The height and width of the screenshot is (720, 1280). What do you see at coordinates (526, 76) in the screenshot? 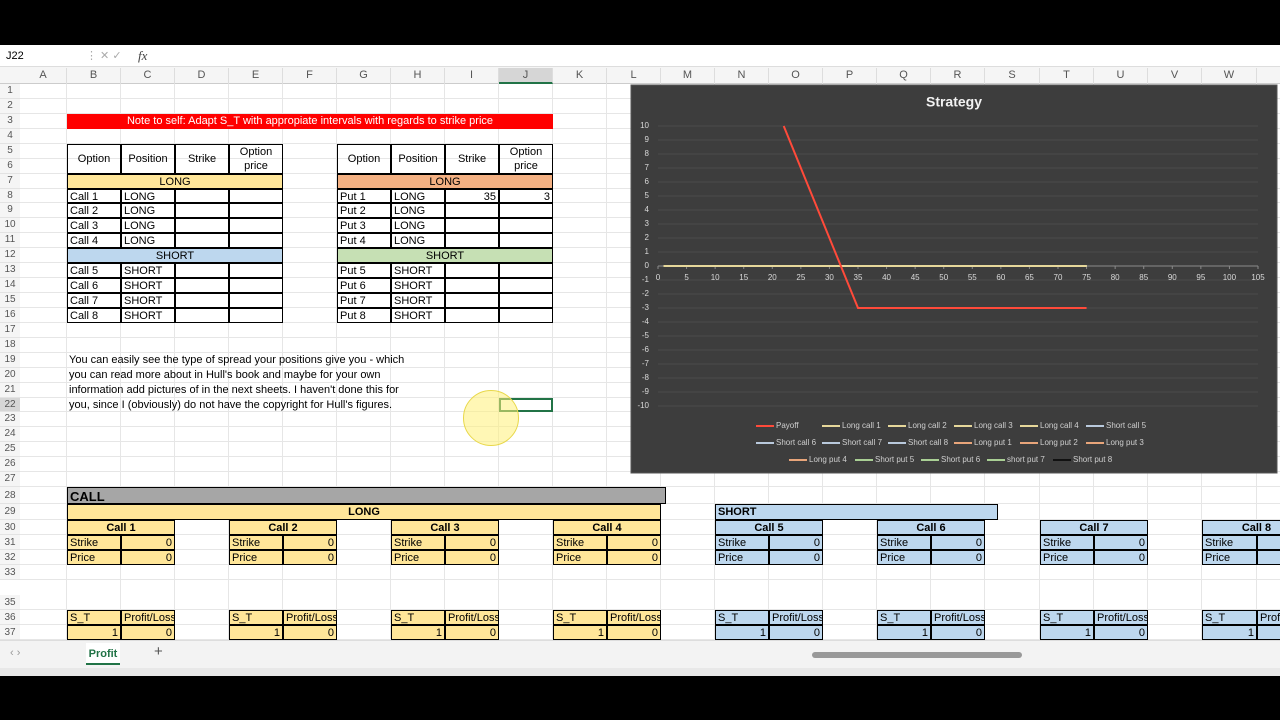
I see `column-header: J` at bounding box center [526, 76].